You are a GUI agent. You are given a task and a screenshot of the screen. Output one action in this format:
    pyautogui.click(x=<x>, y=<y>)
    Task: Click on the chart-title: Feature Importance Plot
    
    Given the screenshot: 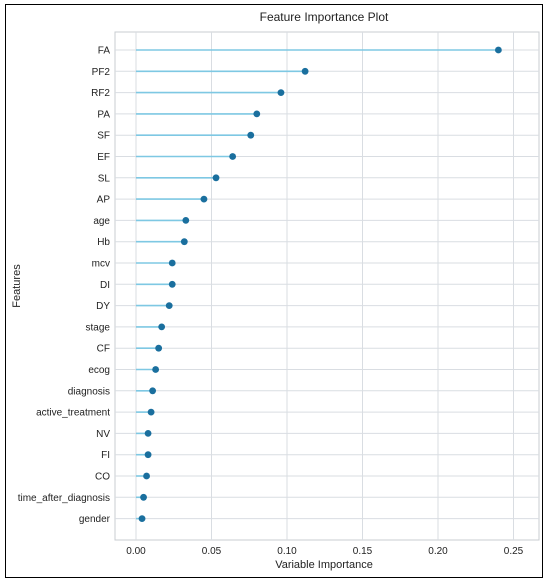 What is the action you would take?
    pyautogui.click(x=324, y=17)
    